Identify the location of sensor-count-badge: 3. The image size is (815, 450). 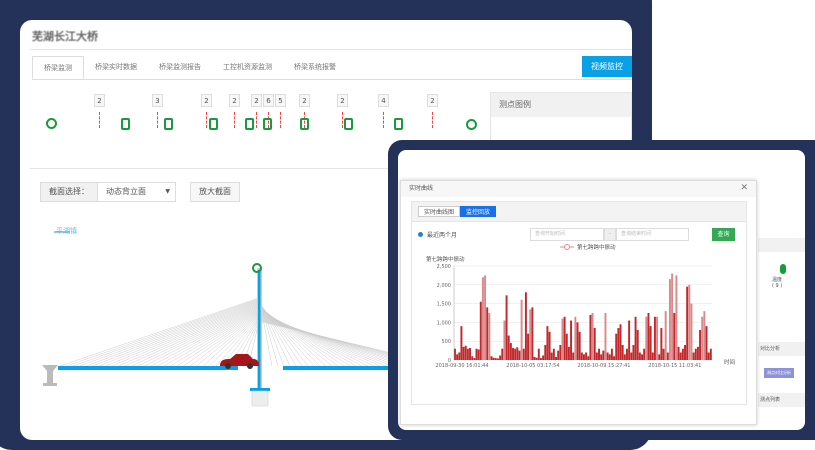
(157, 100).